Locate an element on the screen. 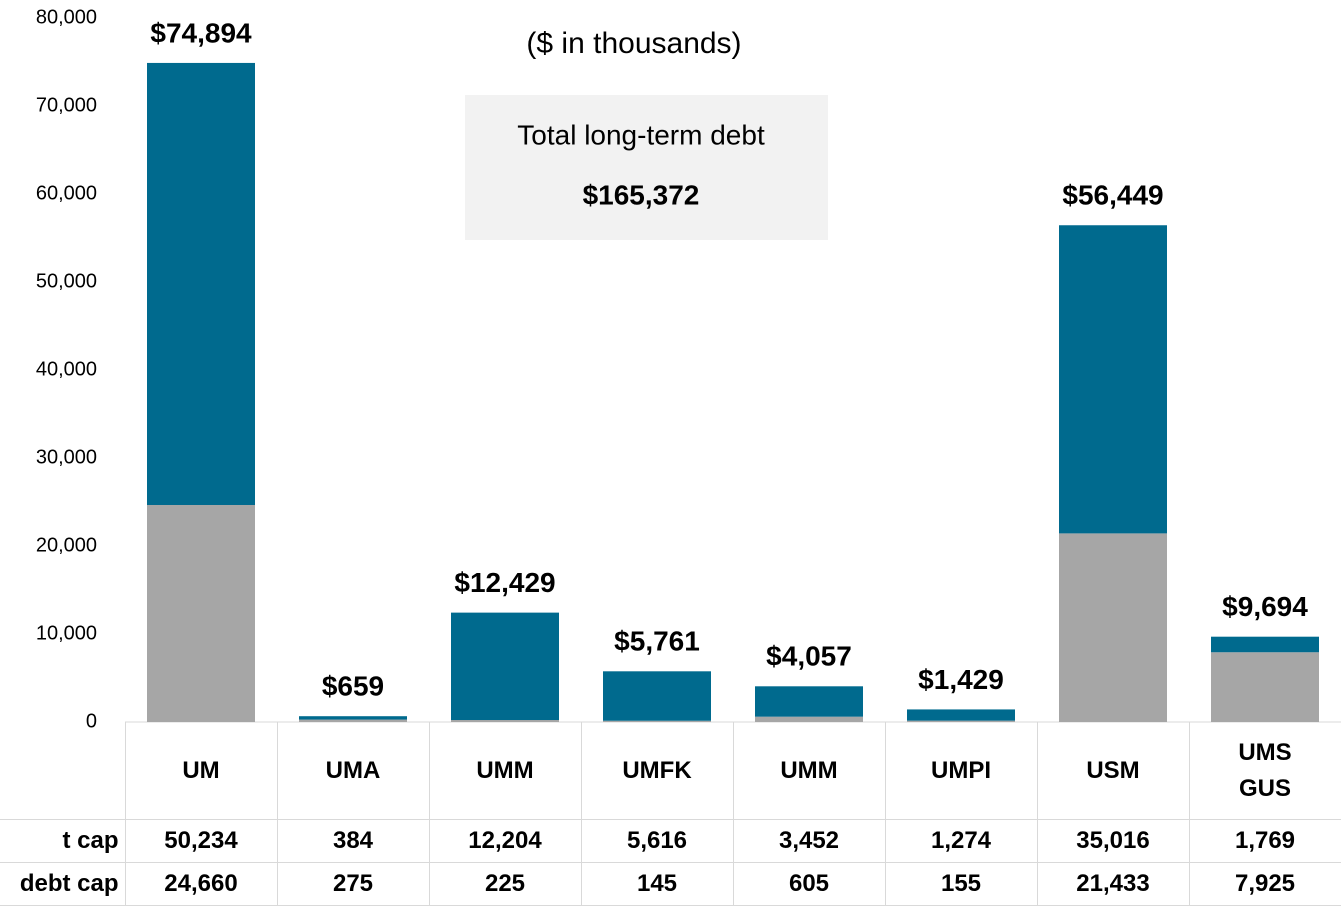 The width and height of the screenshot is (1341, 910). category-label: UMFK is located at coordinates (657, 770).